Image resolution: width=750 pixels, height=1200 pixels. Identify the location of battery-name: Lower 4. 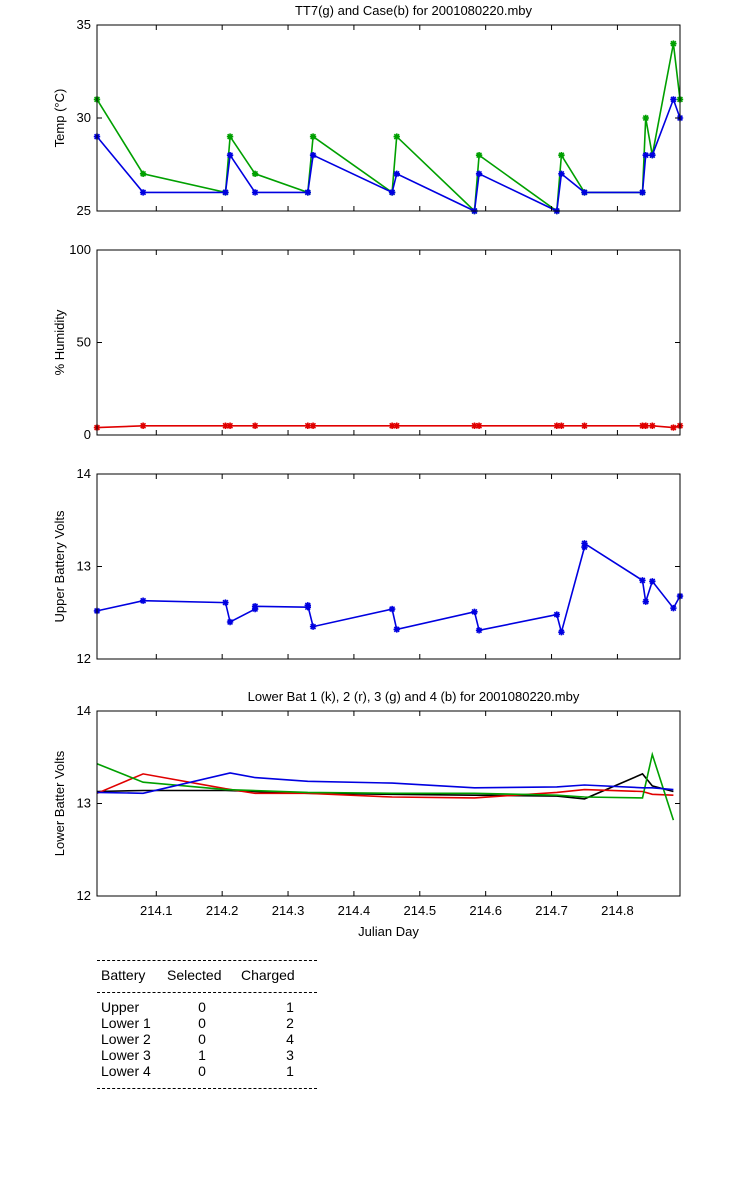
(126, 1071).